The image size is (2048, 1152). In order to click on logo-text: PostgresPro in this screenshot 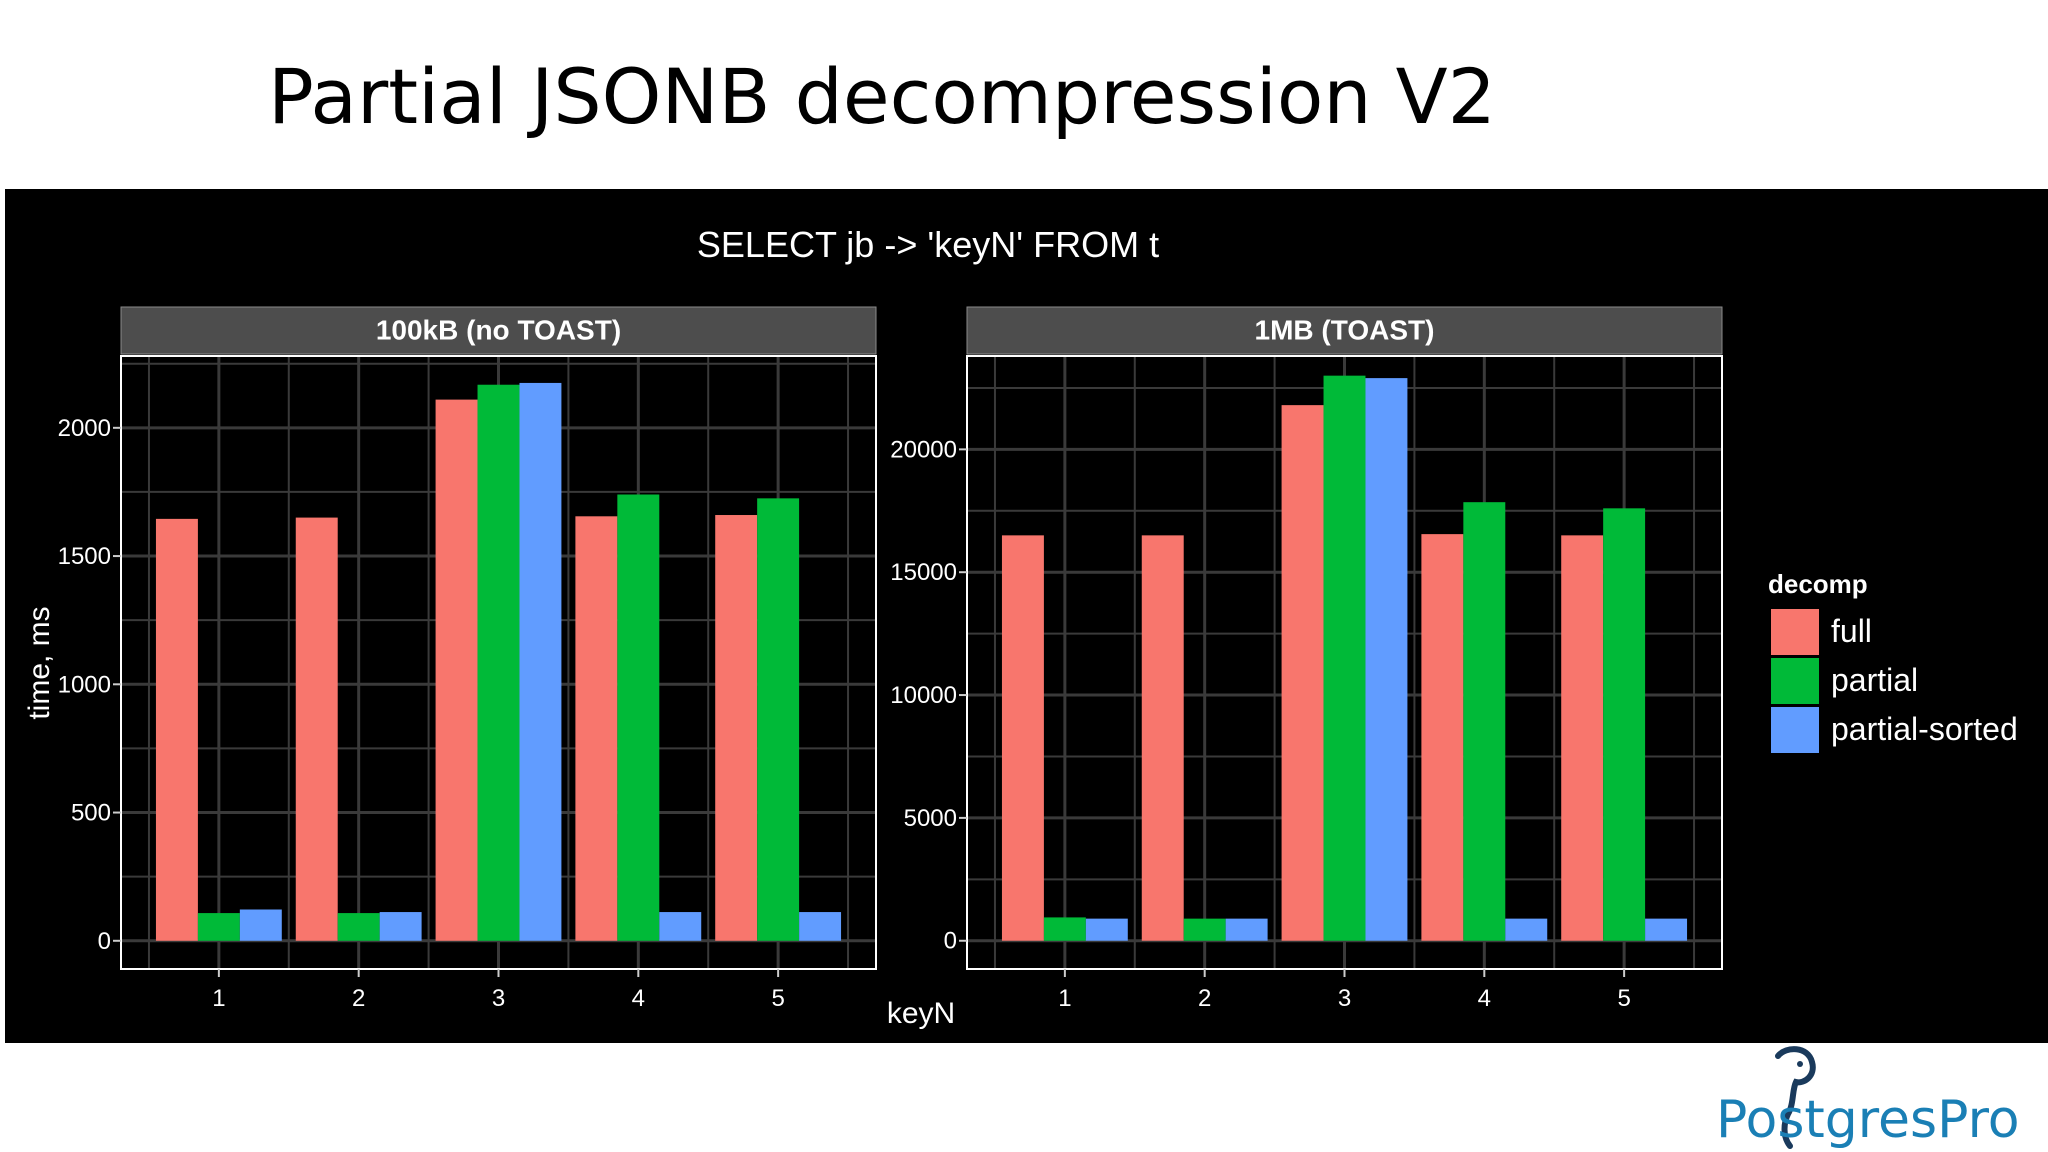, I will do `click(1868, 1120)`.